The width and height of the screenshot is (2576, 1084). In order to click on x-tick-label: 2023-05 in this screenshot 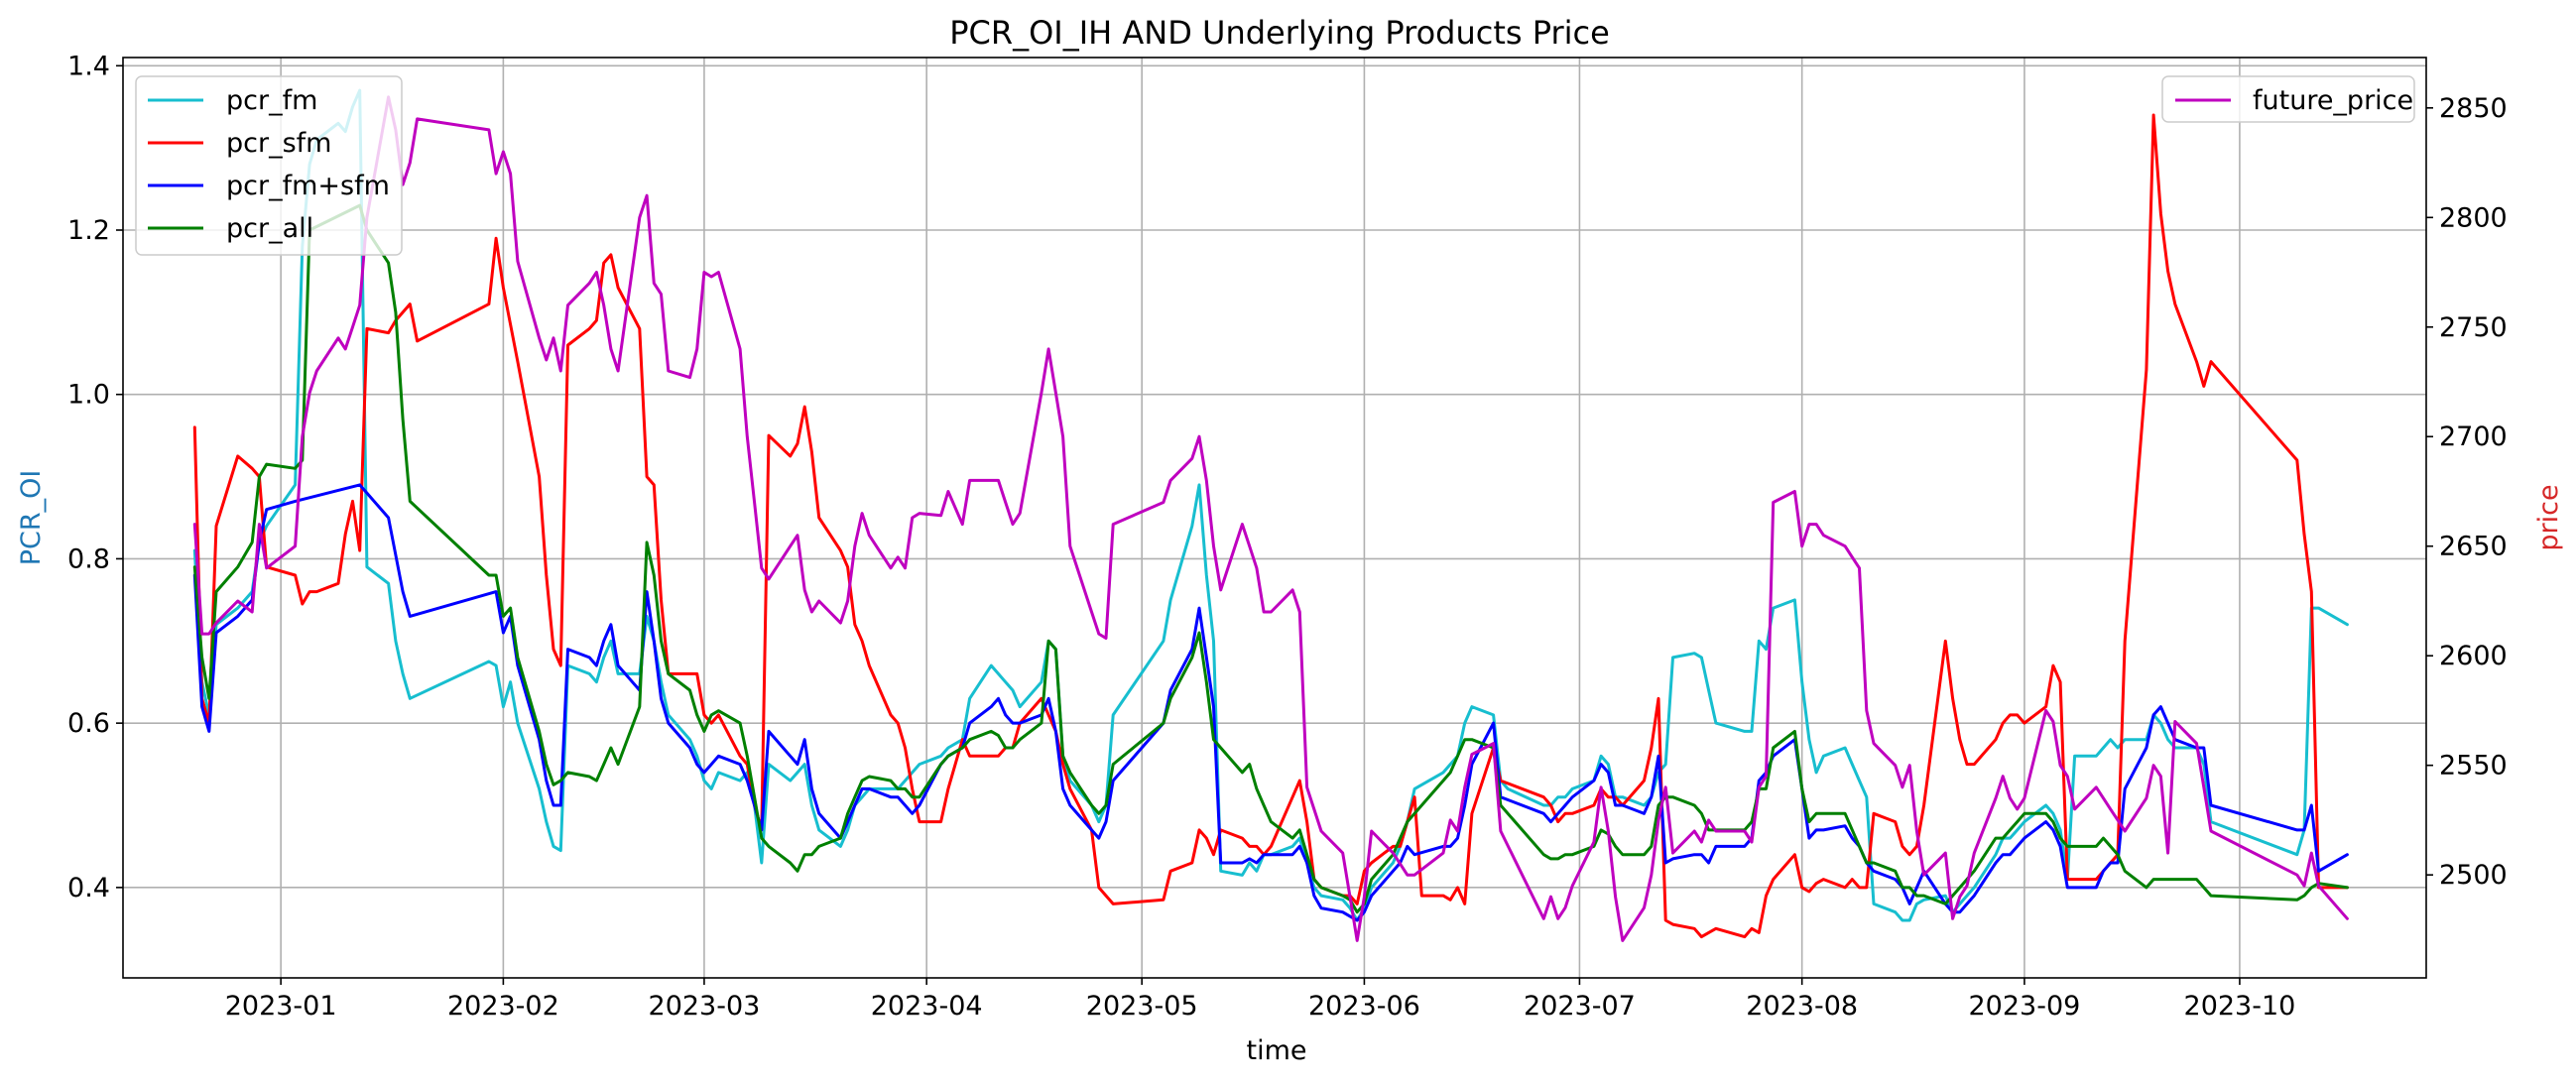, I will do `click(1142, 1007)`.